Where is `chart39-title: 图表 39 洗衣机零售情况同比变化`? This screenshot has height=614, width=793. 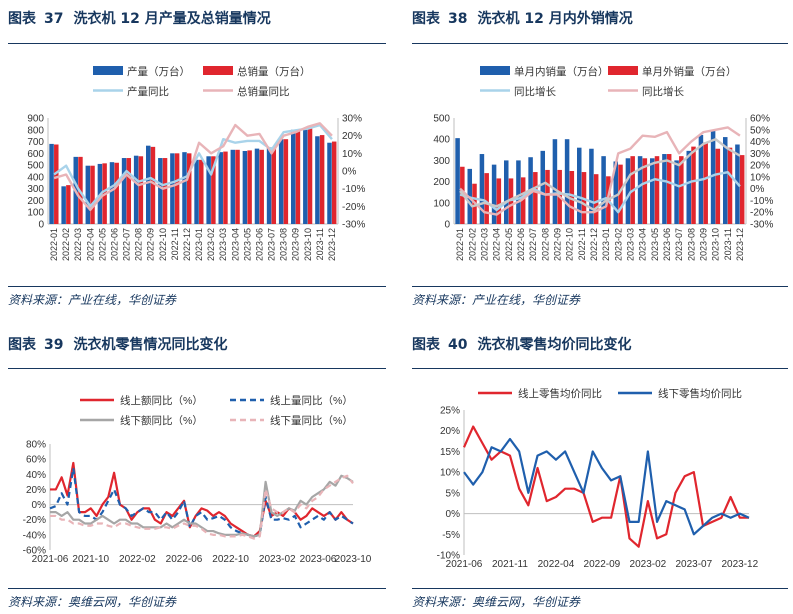 chart39-title: 图表 39 洗衣机零售情况同比变化 is located at coordinates (118, 345).